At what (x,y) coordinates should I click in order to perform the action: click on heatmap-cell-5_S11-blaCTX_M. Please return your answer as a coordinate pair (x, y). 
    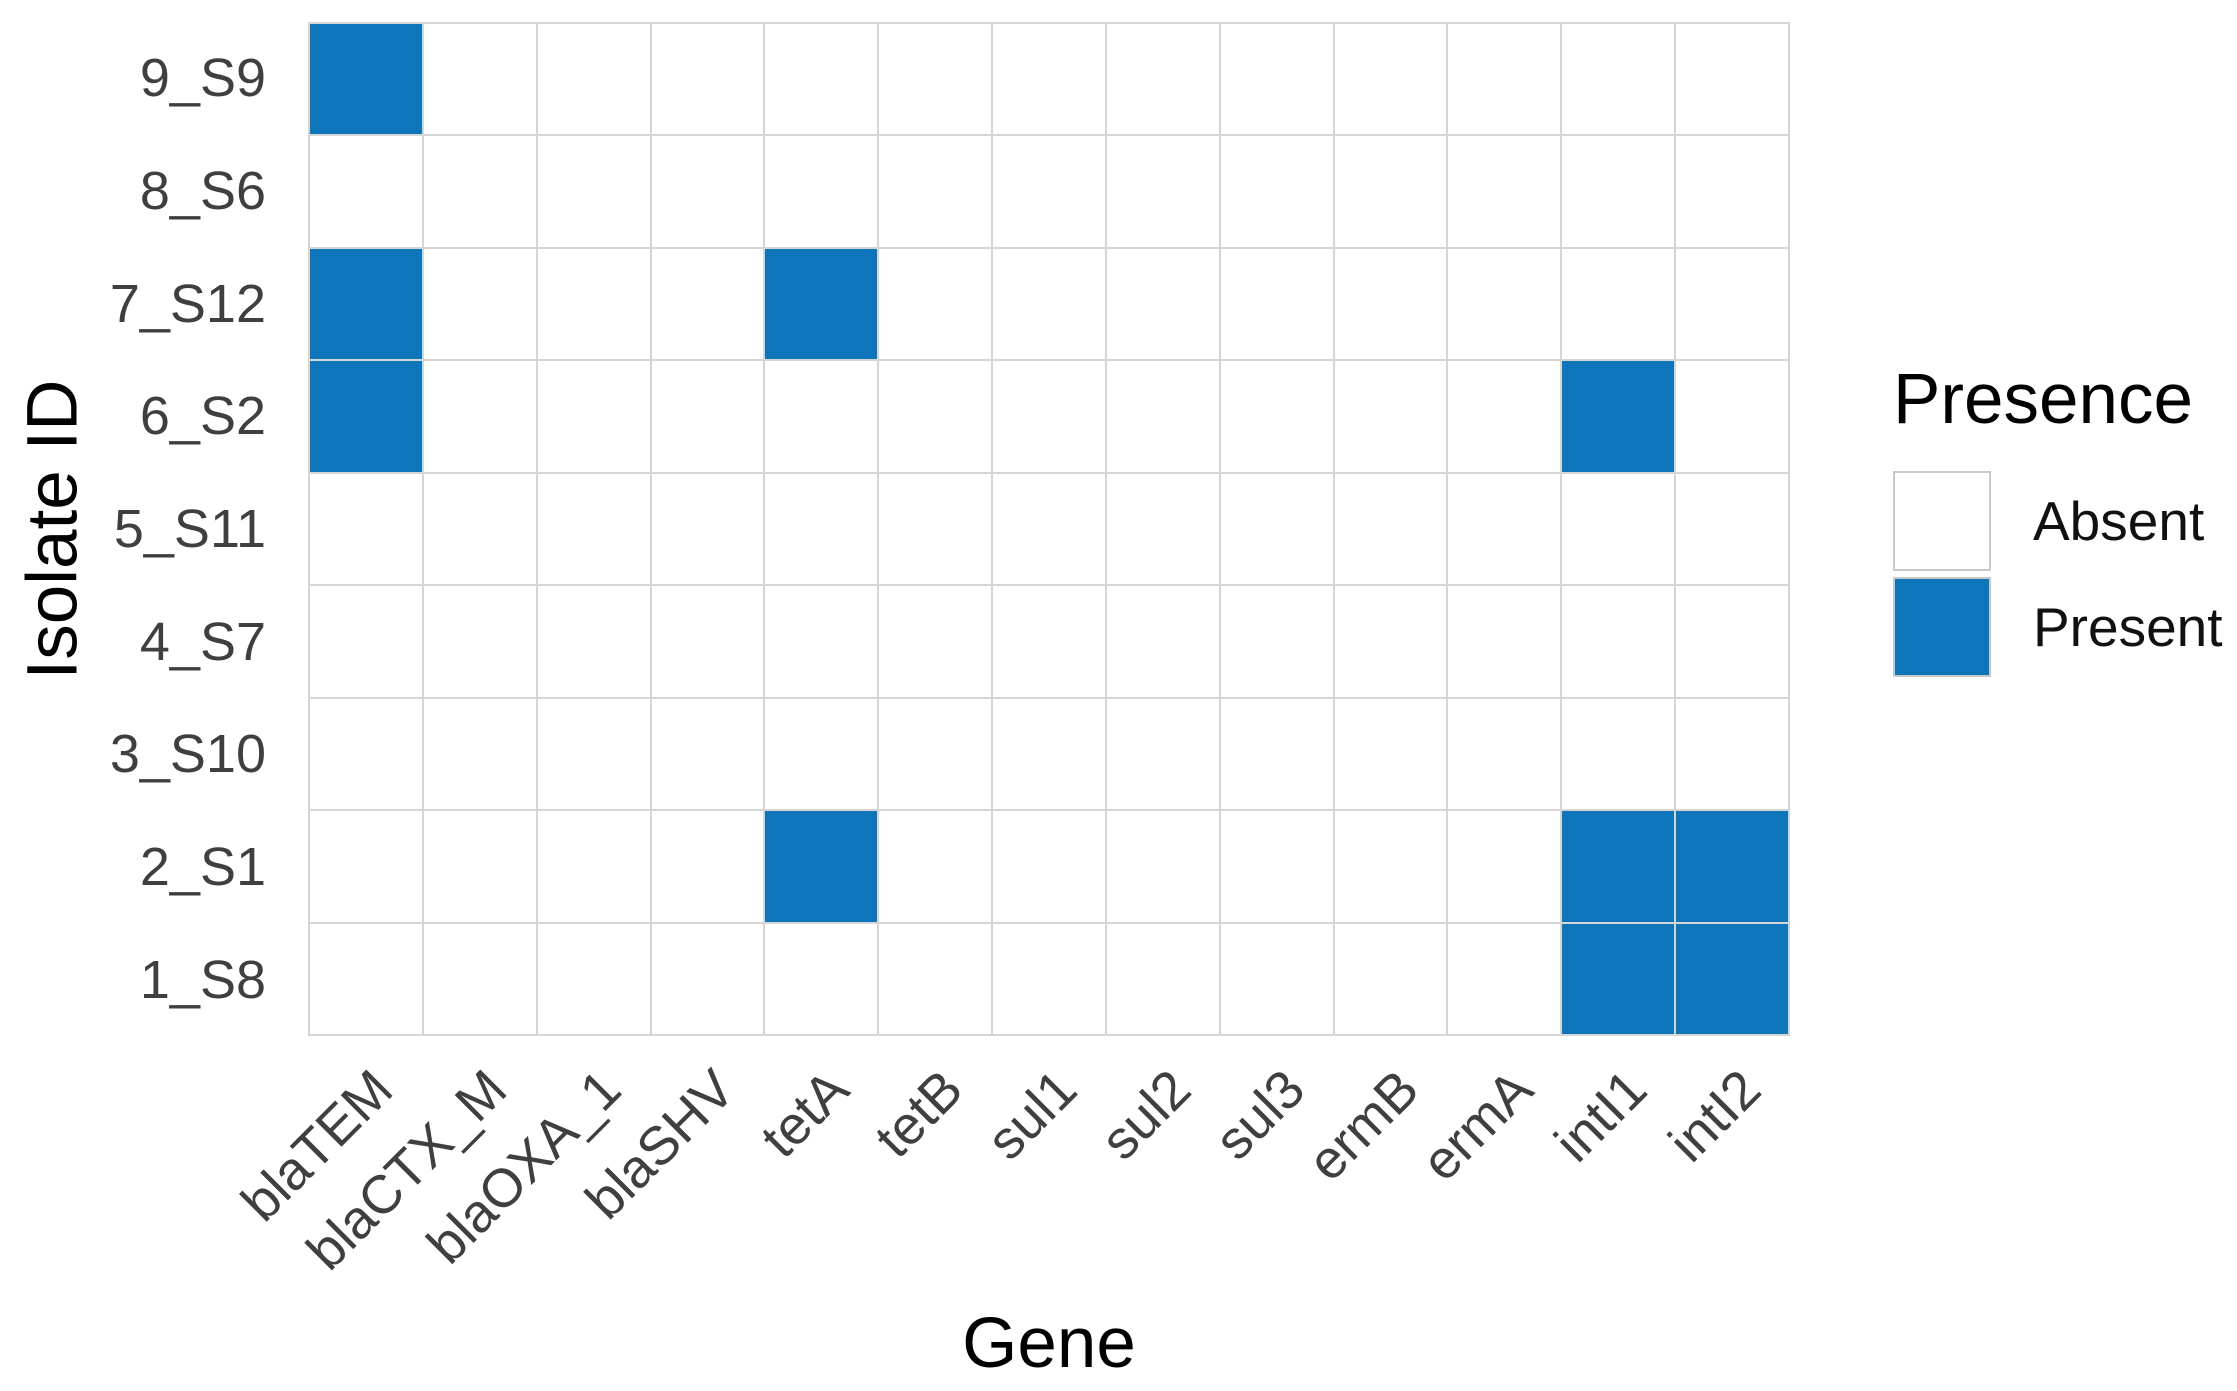
    Looking at the image, I should click on (479, 529).